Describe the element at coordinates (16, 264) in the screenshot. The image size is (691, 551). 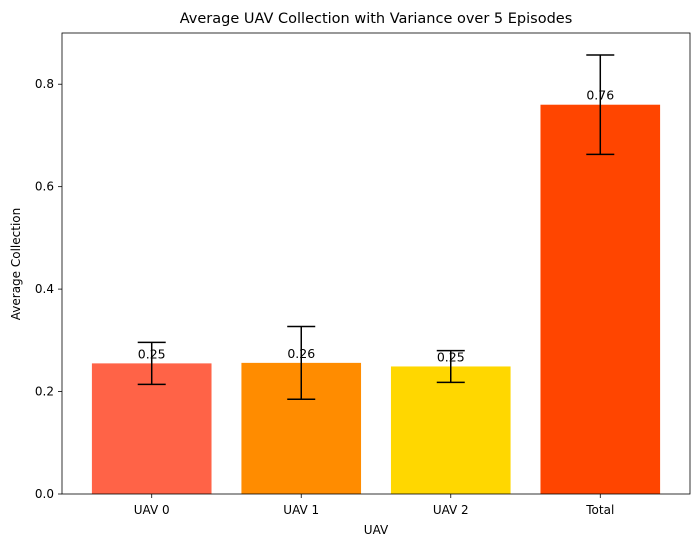
I see `y-axis-label: Average Collection` at that location.